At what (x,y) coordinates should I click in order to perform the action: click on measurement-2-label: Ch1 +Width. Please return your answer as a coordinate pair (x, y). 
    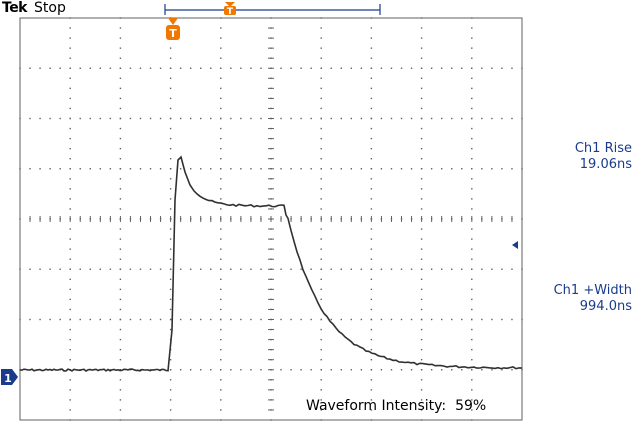
    Looking at the image, I should click on (592, 290).